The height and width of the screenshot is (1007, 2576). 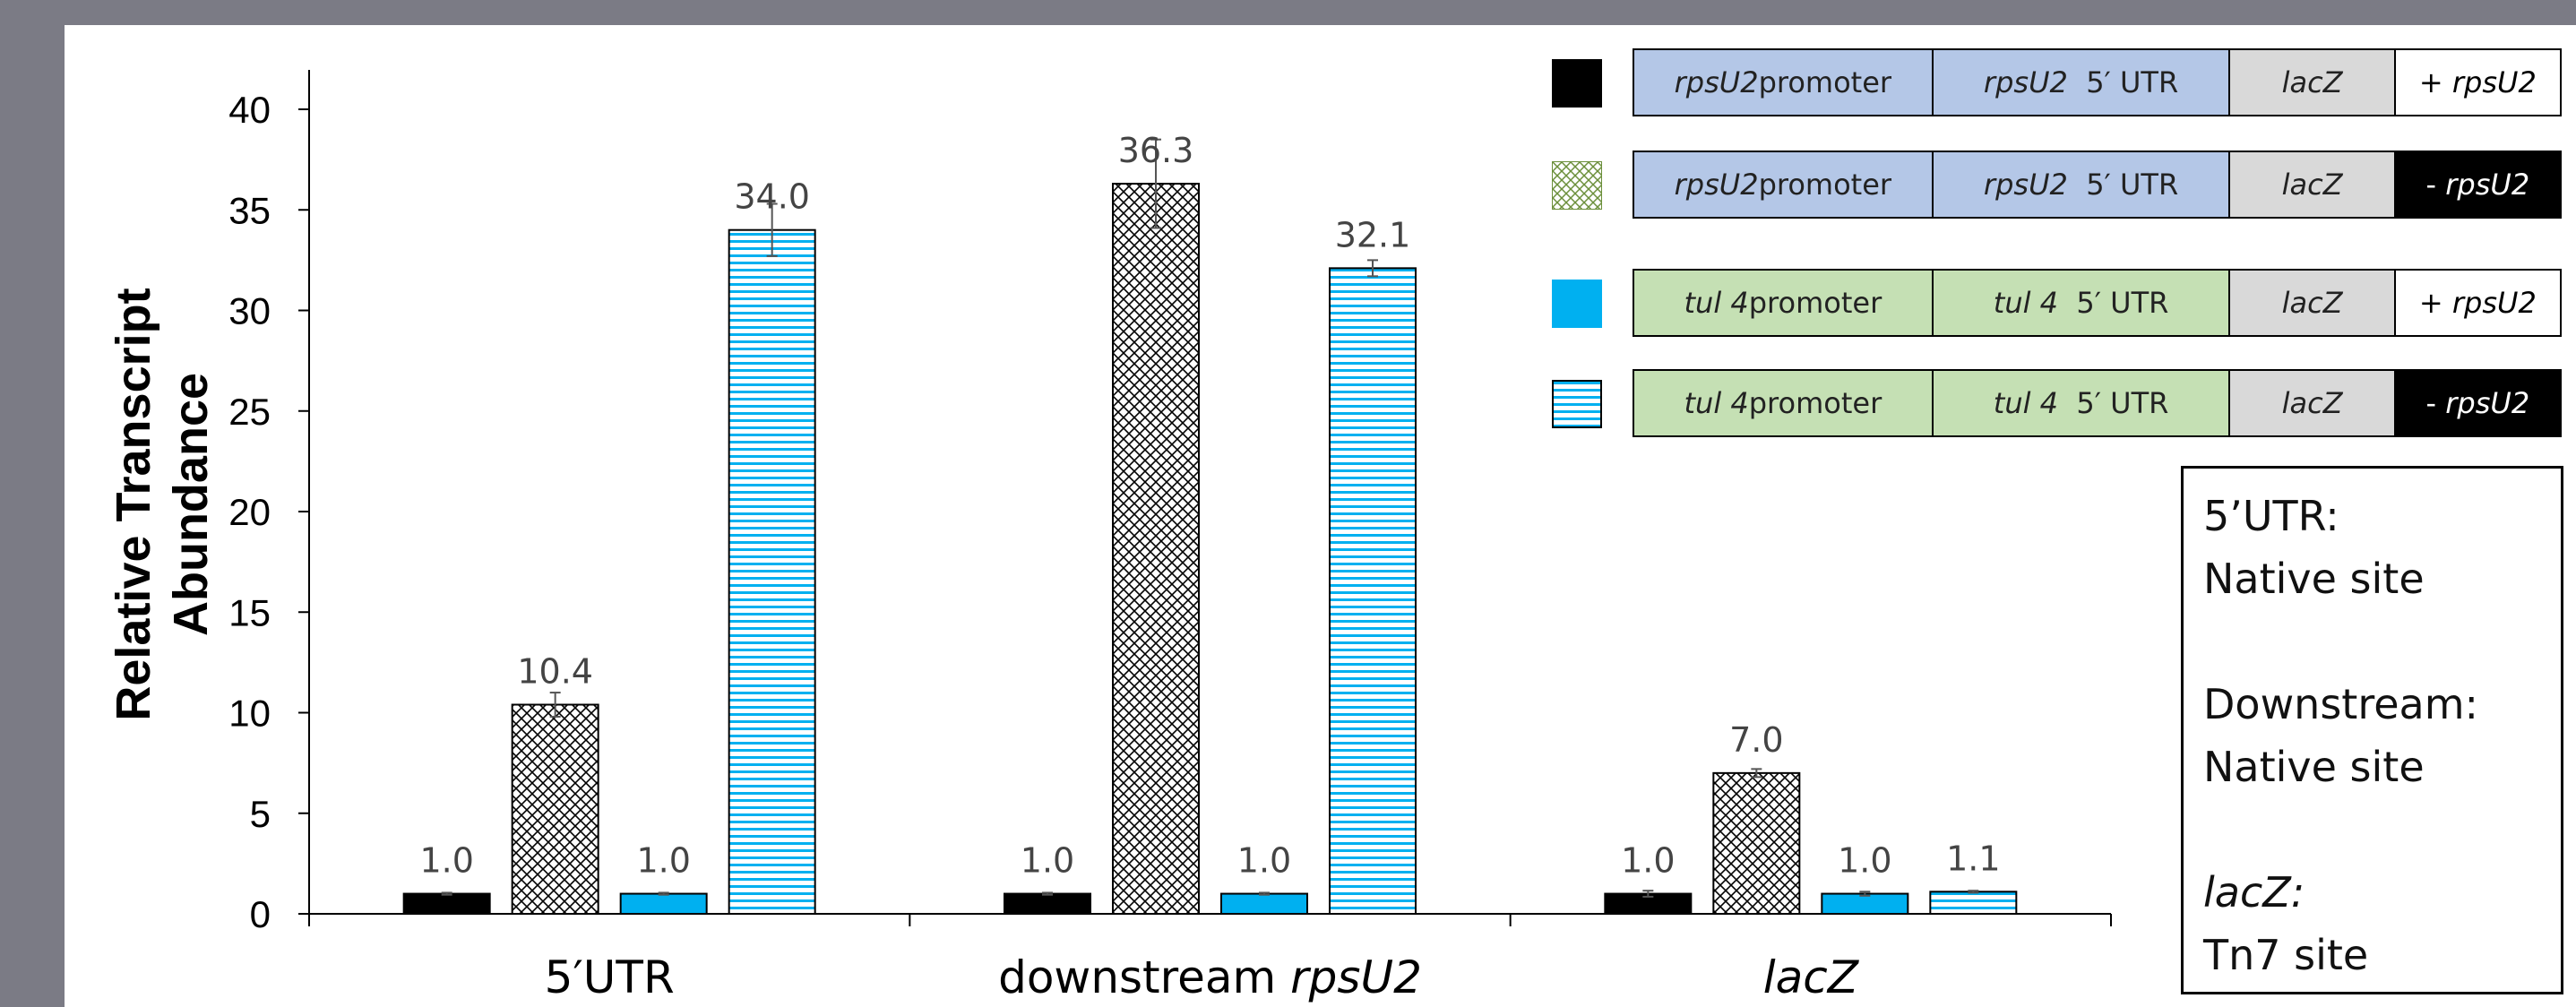 What do you see at coordinates (610, 977) in the screenshot?
I see `x-tick-label: 5′UTR` at bounding box center [610, 977].